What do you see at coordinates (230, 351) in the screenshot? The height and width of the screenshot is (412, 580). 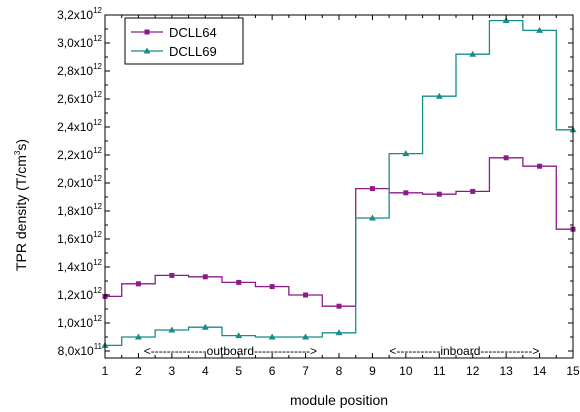 I see `region-label-0: <--------------outboard-------------->` at bounding box center [230, 351].